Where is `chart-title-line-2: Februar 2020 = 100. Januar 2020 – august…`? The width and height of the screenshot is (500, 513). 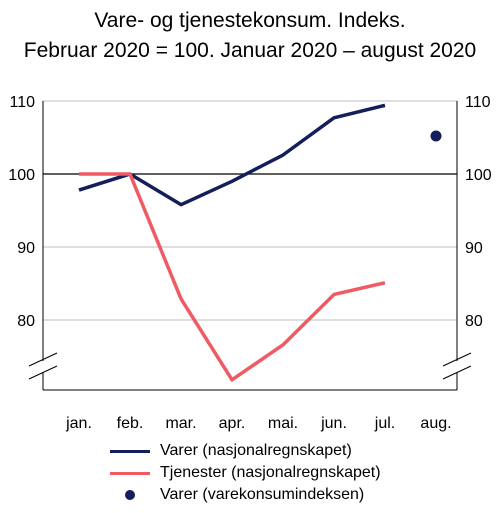
chart-title-line-2: Februar 2020 = 100. Januar 2020 – august… is located at coordinates (250, 50).